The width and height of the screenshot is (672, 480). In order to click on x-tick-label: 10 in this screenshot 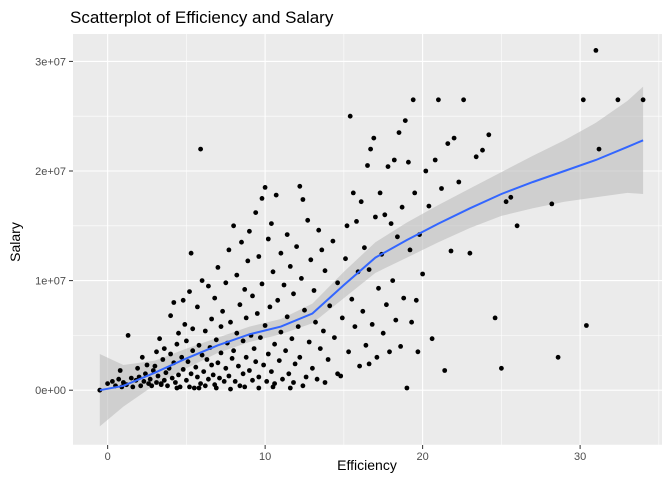, I will do `click(265, 457)`.